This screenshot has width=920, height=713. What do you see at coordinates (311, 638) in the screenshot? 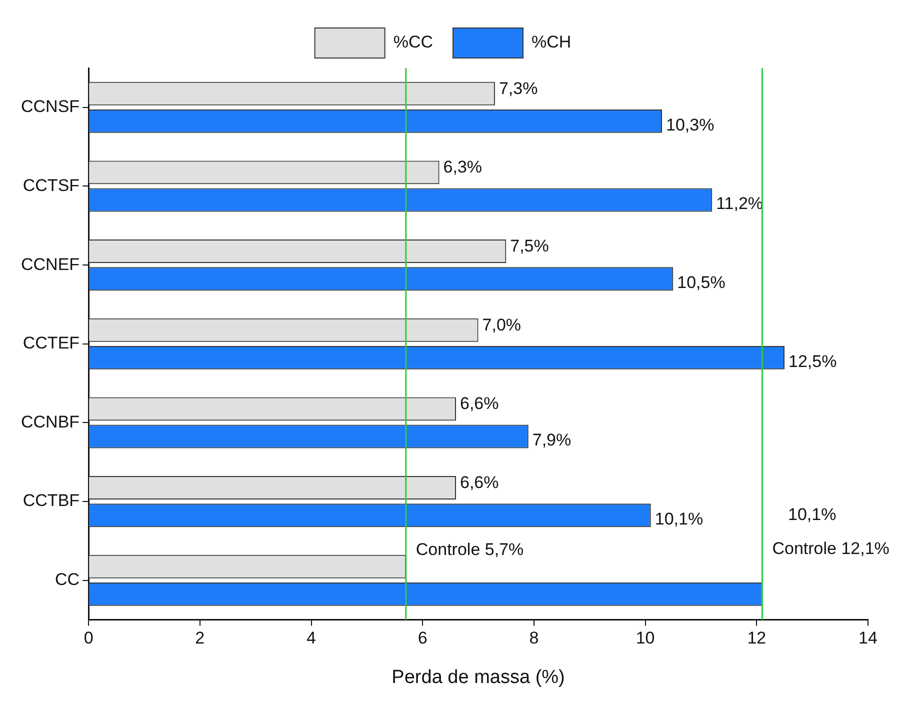
I see `x-tick-label: 4` at bounding box center [311, 638].